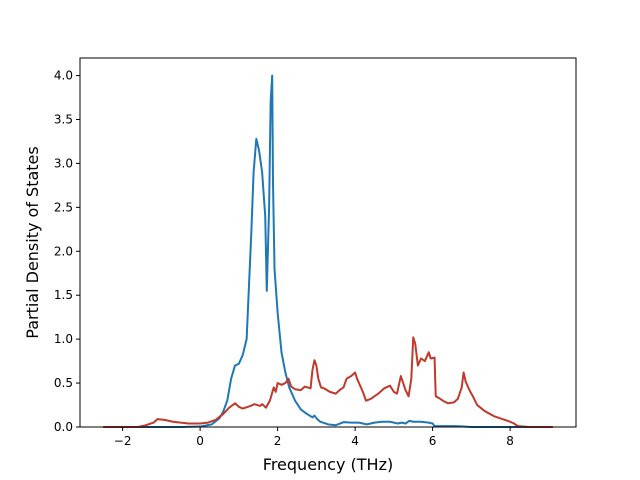 The image size is (640, 480). I want to click on y-tick-label: 3.0, so click(63, 163).